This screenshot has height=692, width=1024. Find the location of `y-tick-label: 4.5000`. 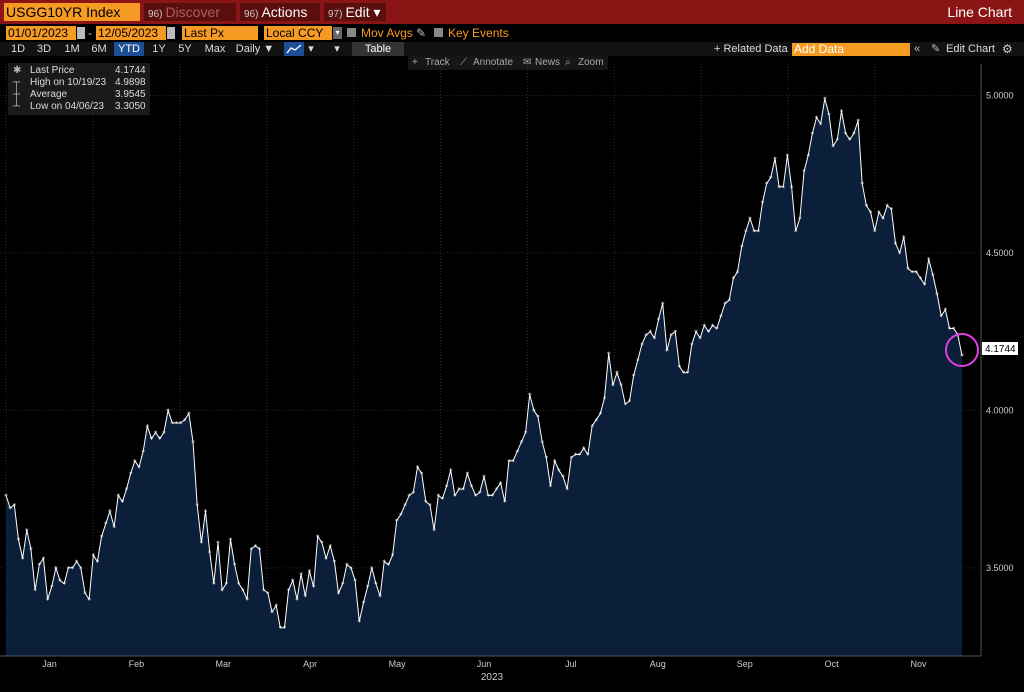

y-tick-label: 4.5000 is located at coordinates (1000, 253).